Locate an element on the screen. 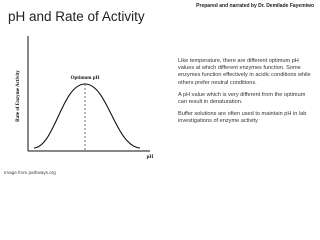 This screenshot has height=240, width=320. y-axis-label: Rate of Enzyme Activity is located at coordinates (18, 96).